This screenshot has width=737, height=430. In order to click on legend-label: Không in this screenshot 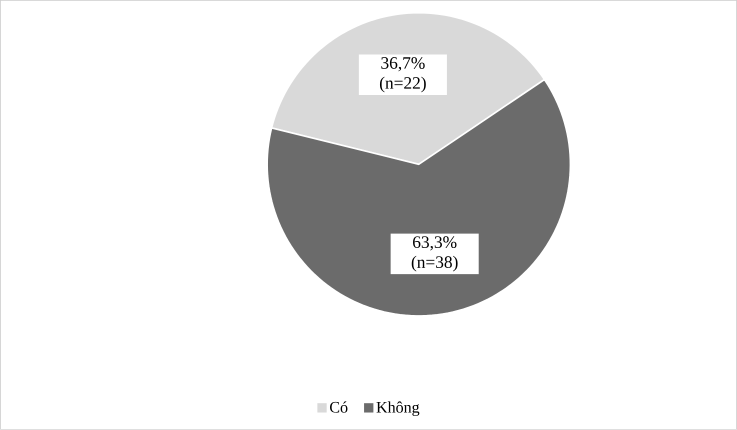, I will do `click(398, 409)`.